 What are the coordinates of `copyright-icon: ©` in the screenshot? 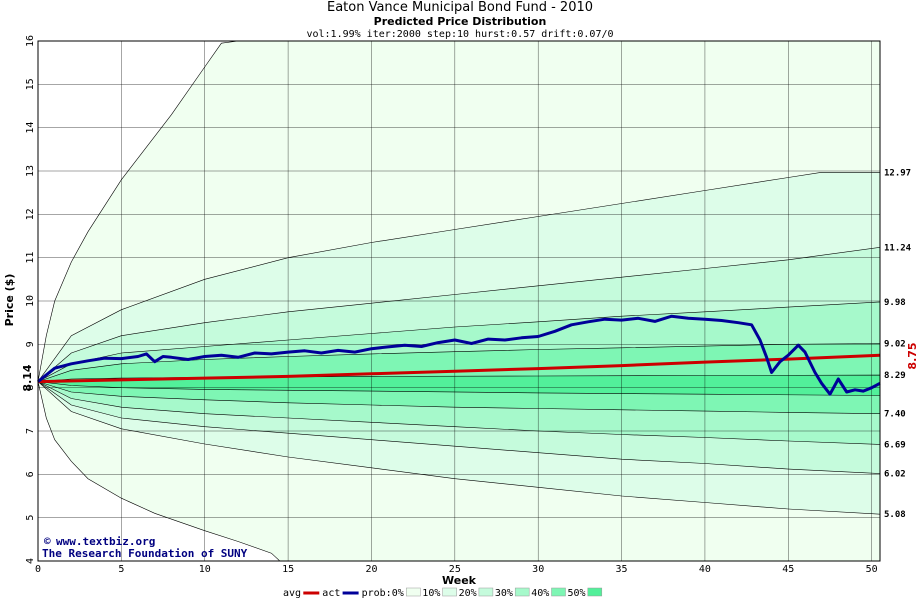 It's located at (47, 541).